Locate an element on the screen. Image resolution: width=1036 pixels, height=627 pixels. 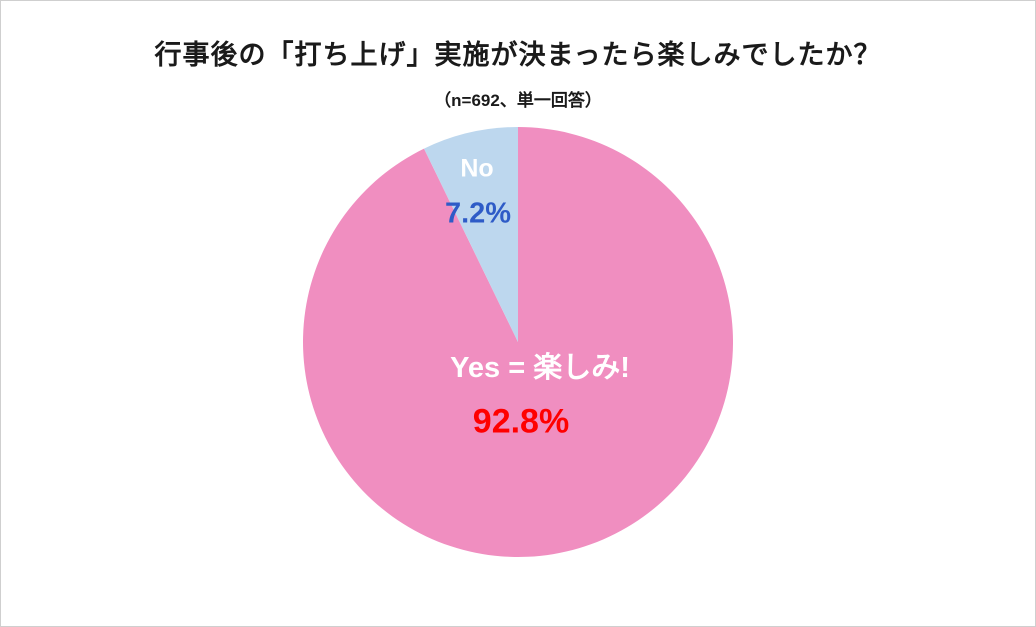
chart-title: 行事後の「打ち上げ」実施が決まったら楽しみでしたか？ is located at coordinates (518, 55).